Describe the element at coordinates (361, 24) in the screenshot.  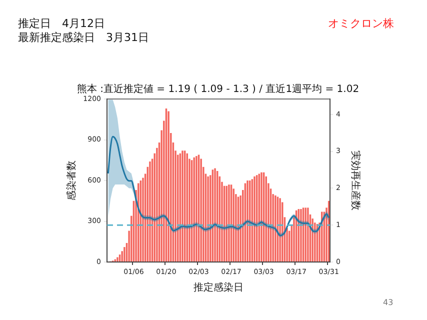
I see `text: オミクロン株` at that location.